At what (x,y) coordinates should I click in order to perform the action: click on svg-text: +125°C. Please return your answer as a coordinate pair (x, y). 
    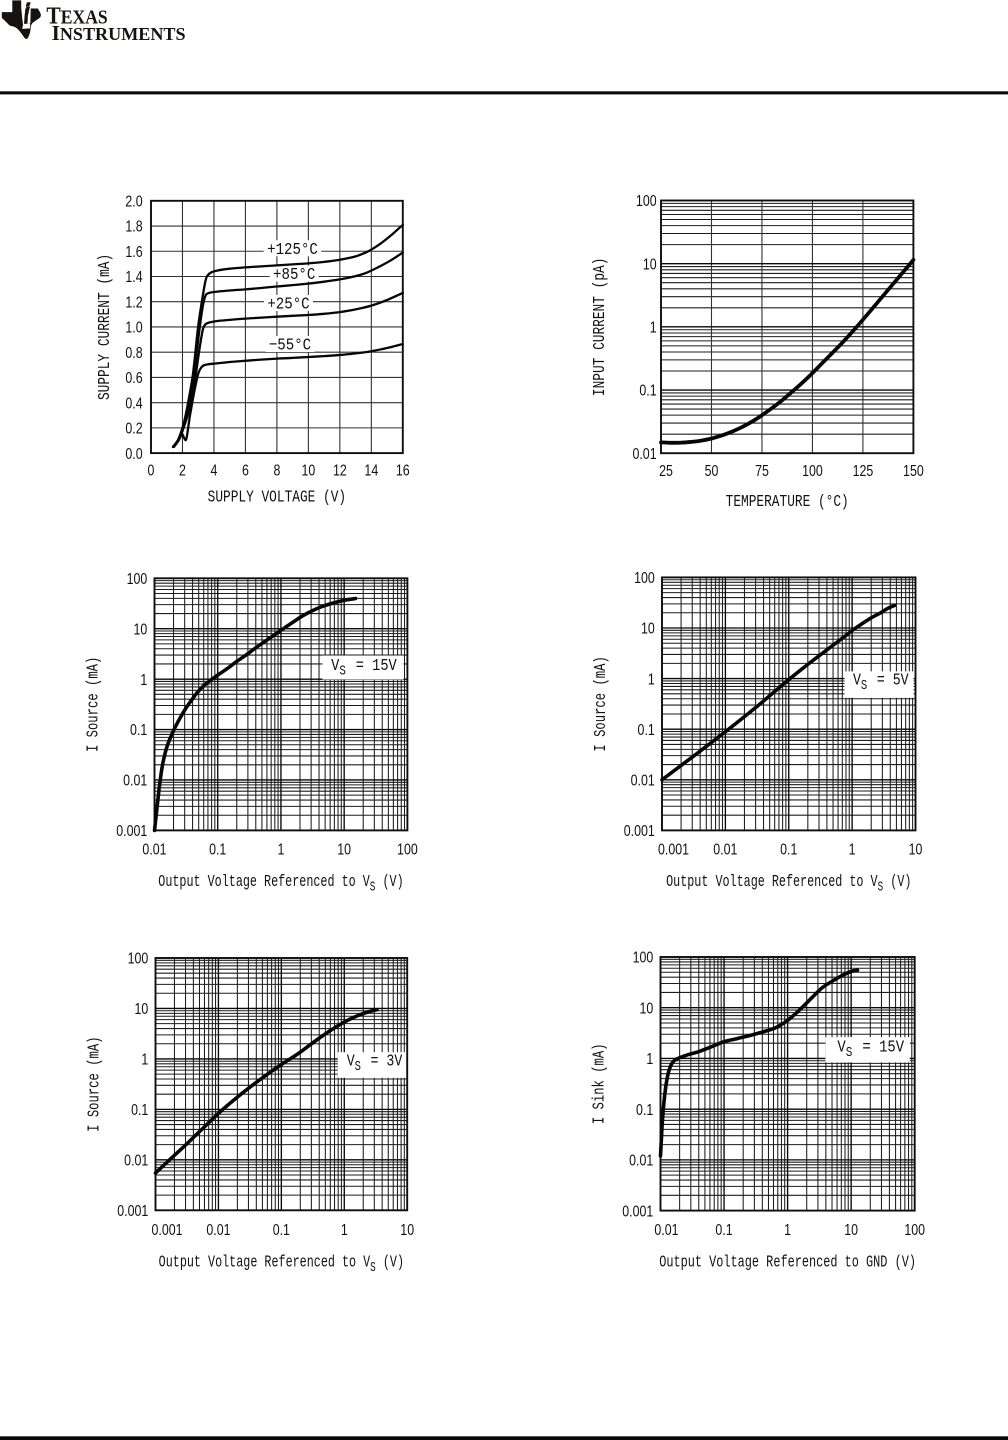
    Looking at the image, I should click on (292, 250).